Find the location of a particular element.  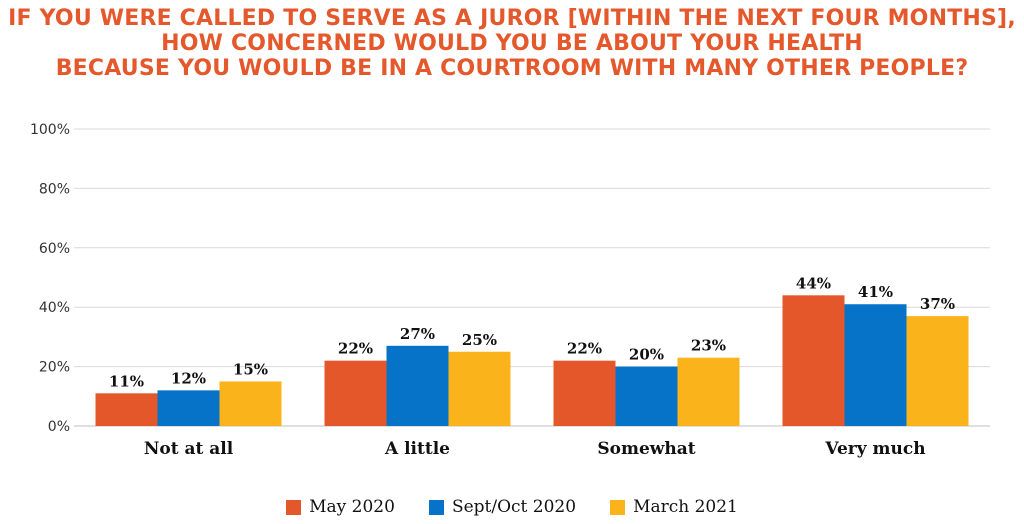

legend-item-sept-oct-2020: Sept/Oct 2020 is located at coordinates (502, 507).